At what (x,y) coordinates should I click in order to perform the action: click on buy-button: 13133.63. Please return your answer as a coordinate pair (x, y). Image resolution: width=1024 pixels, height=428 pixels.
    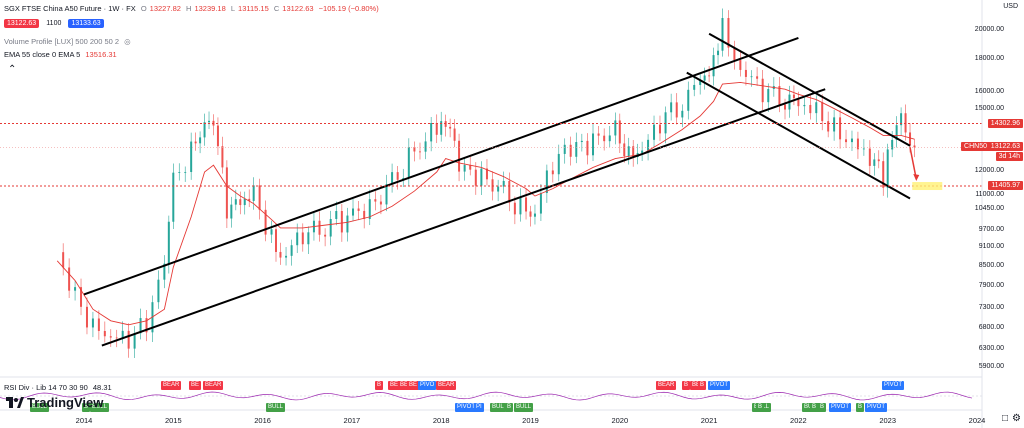
    Looking at the image, I should click on (86, 23).